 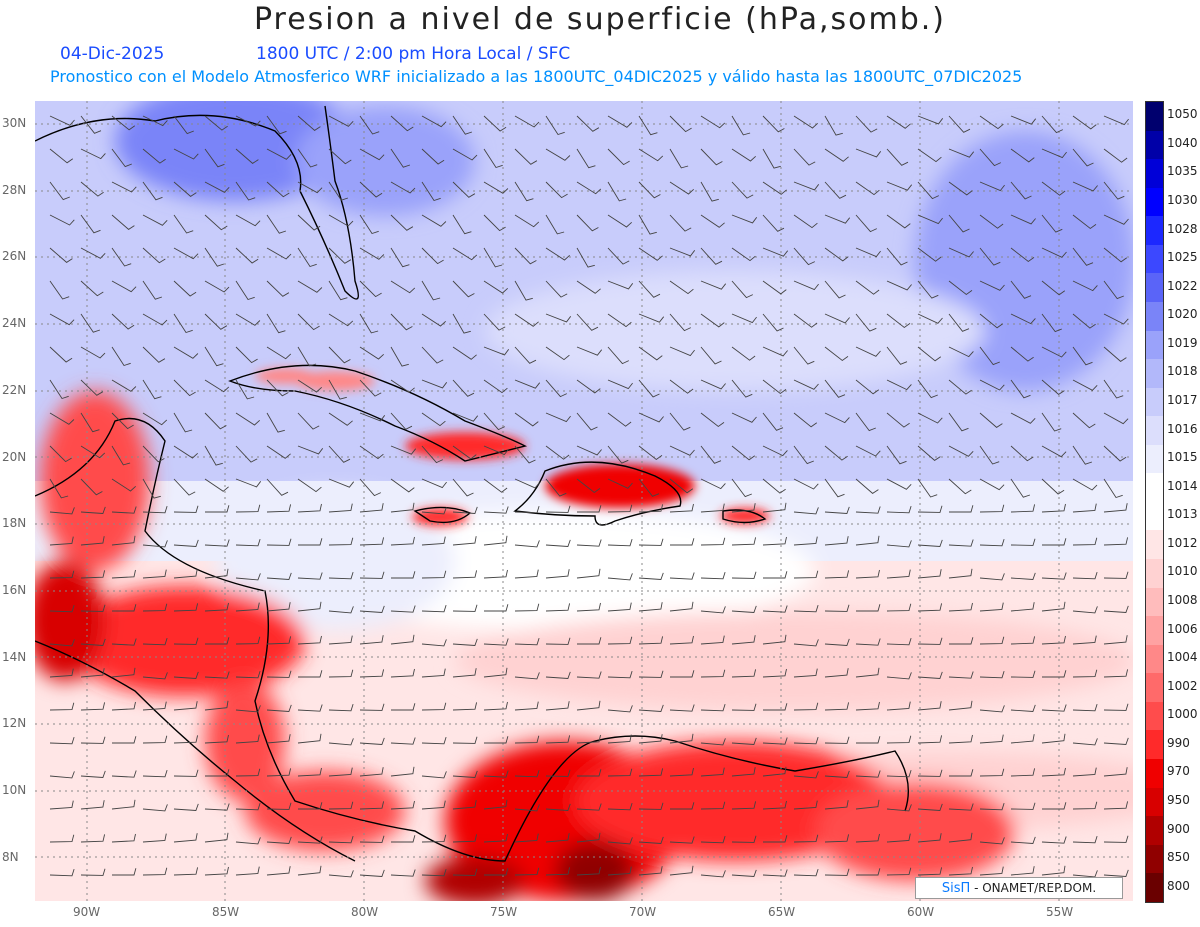 What do you see at coordinates (413, 54) in the screenshot?
I see `forecast-time: 1800 UTC / 2:00 pm Hora Local / SFC` at bounding box center [413, 54].